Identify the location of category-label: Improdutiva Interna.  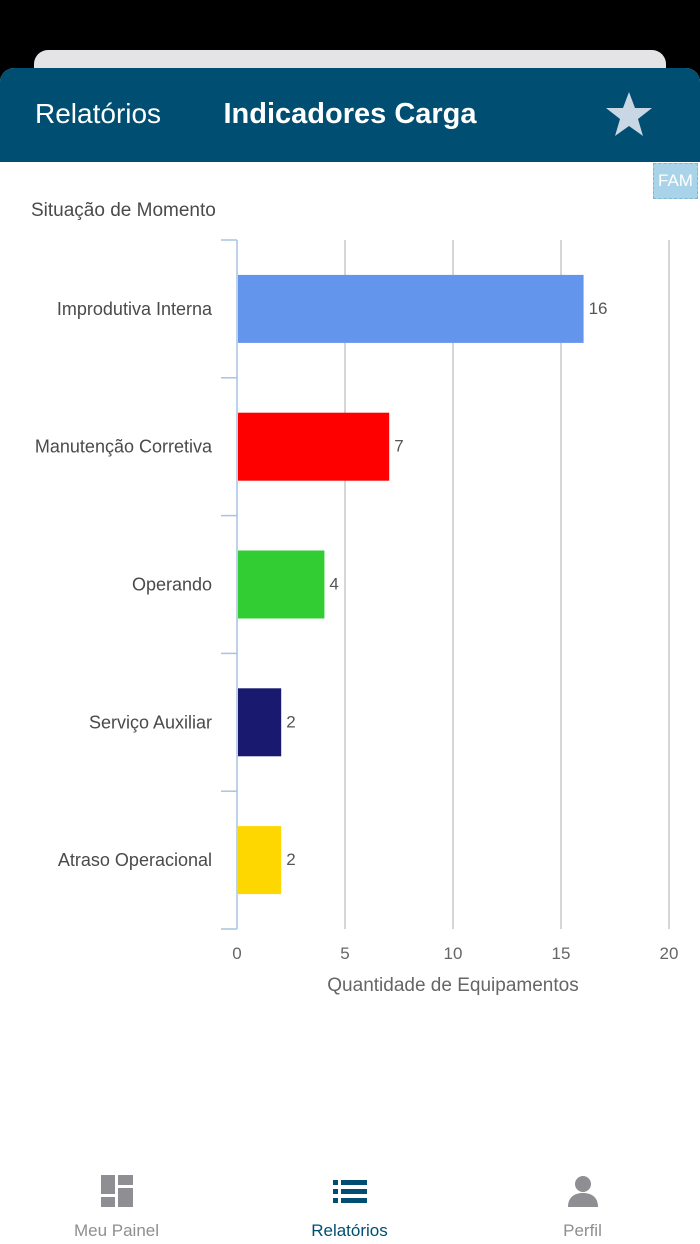
(135, 309).